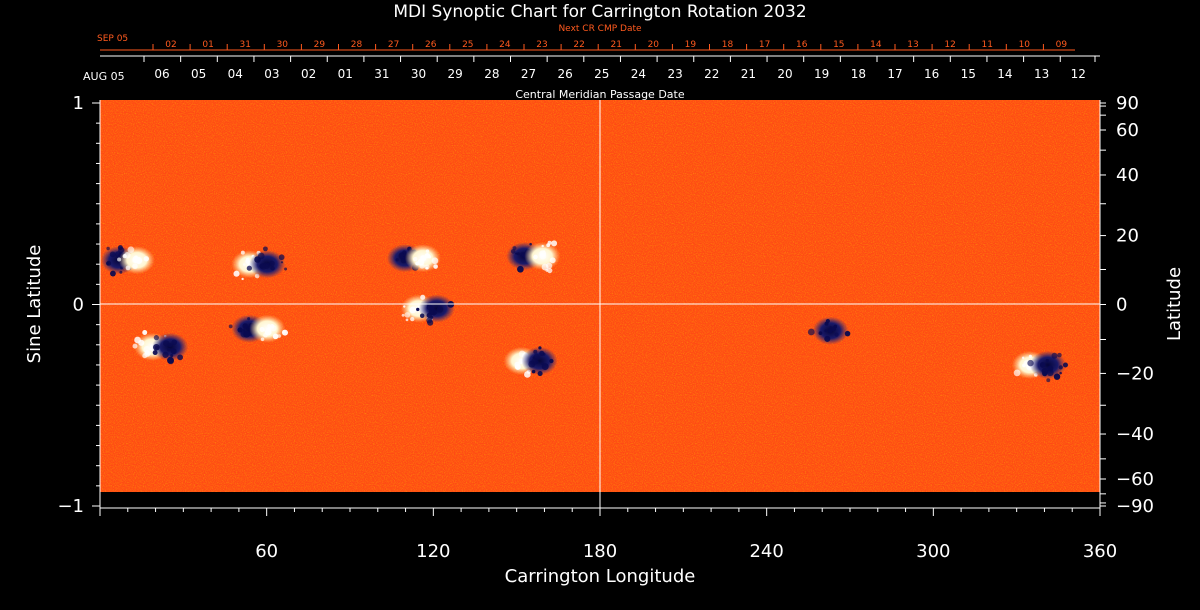 This screenshot has height=610, width=1200. Describe the element at coordinates (393, 45) in the screenshot. I see `next-cr-date-label: 27` at that location.